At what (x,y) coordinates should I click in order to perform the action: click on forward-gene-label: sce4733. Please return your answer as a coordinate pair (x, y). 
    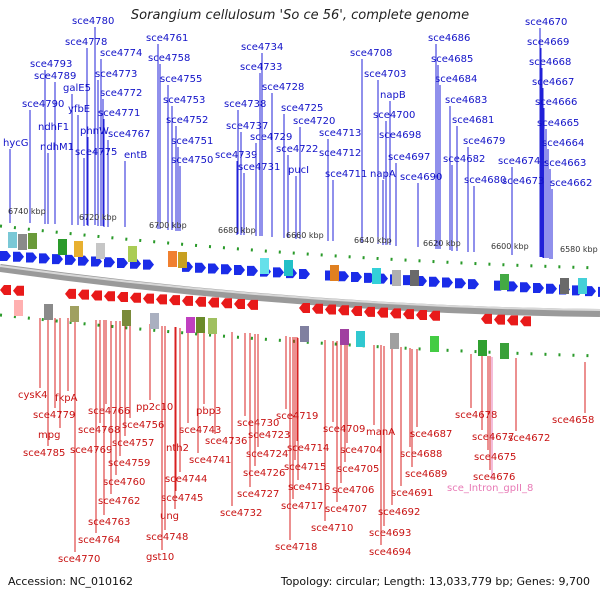
    Looking at the image, I should click on (261, 67).